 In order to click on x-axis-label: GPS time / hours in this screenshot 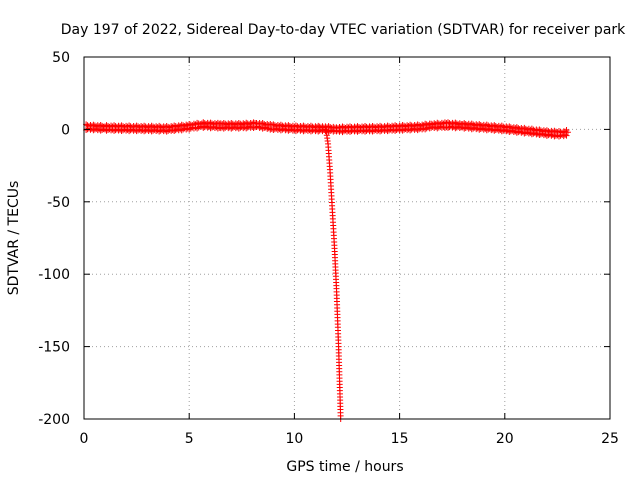, I will do `click(344, 467)`.